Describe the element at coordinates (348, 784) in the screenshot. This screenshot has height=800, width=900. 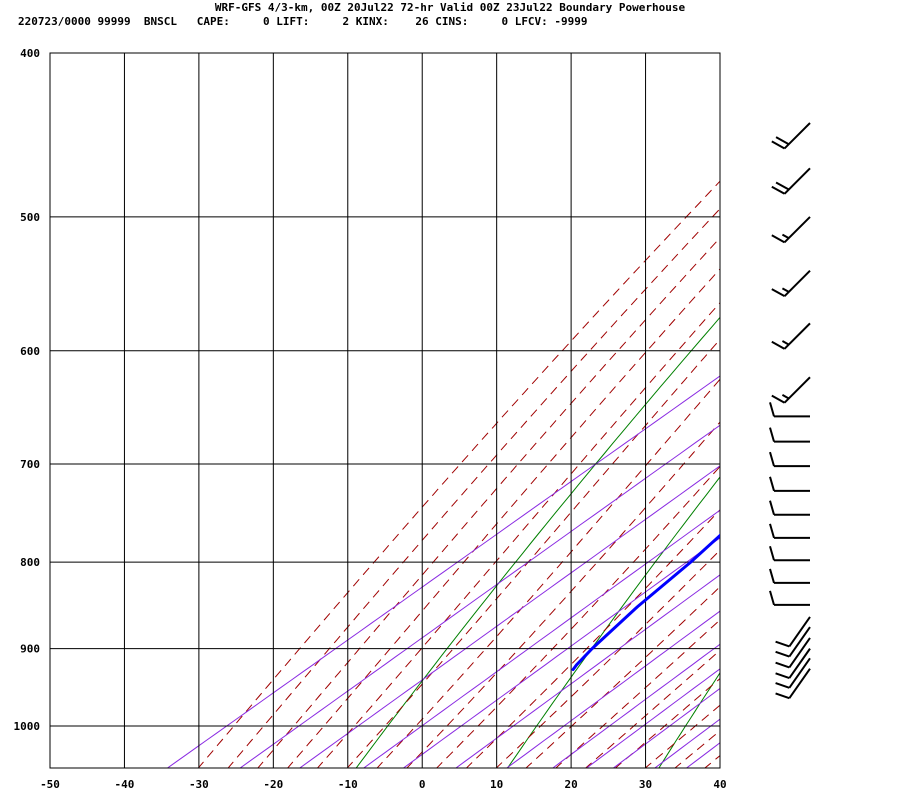
I see `temperature-tick-label: -10` at that location.